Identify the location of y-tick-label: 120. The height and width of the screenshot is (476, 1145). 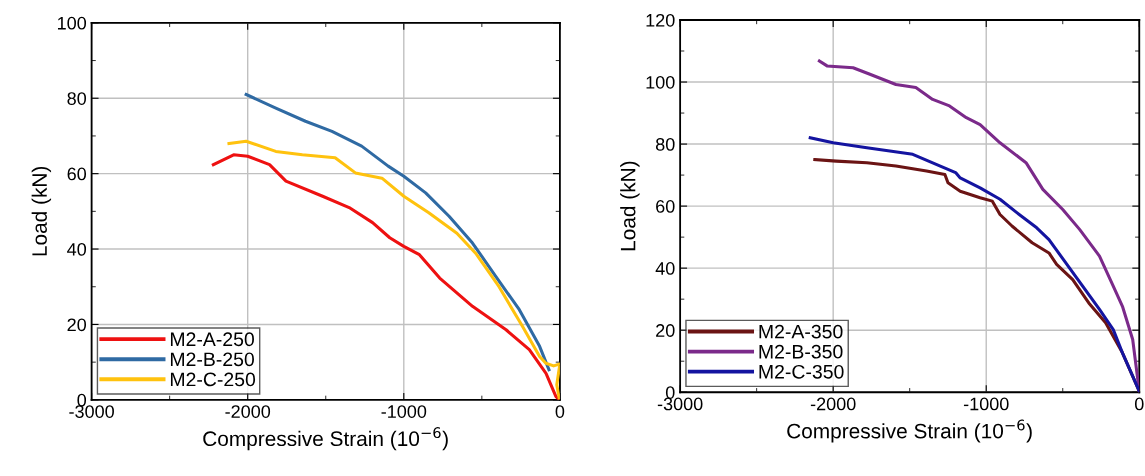
(660, 20).